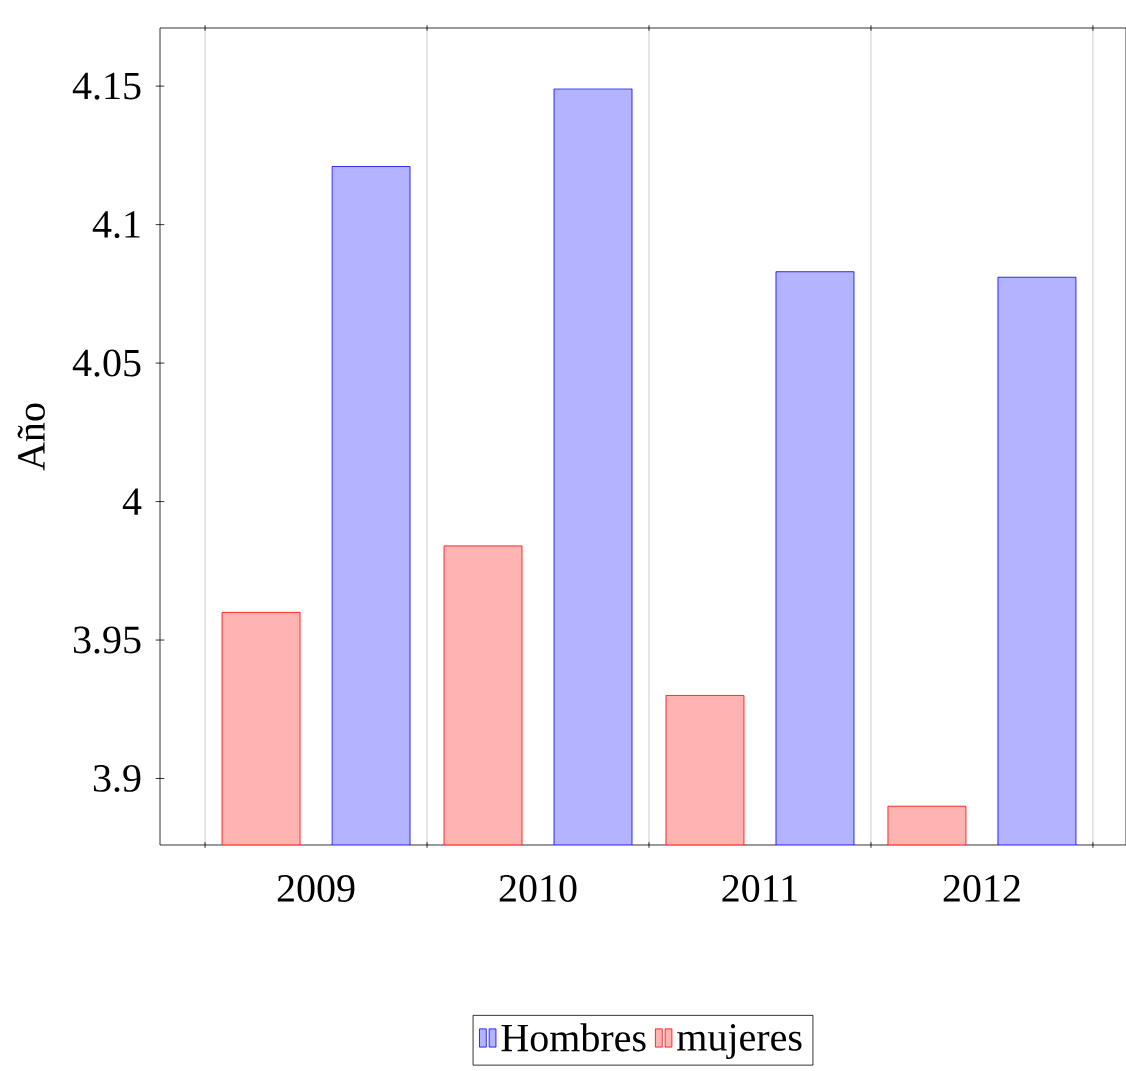 The width and height of the screenshot is (1126, 1071). What do you see at coordinates (538, 888) in the screenshot?
I see `x-tick-label: 2010` at bounding box center [538, 888].